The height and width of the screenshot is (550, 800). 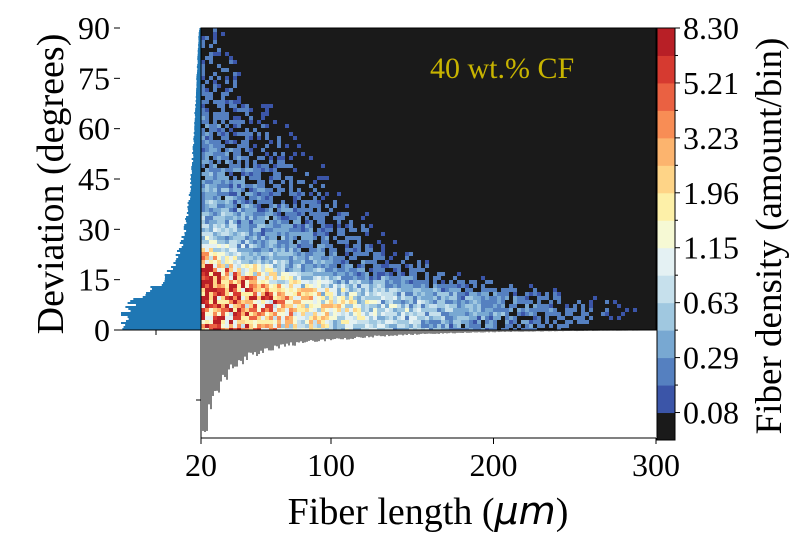 What do you see at coordinates (666, 124) in the screenshot?
I see `colorbar-segment` at bounding box center [666, 124].